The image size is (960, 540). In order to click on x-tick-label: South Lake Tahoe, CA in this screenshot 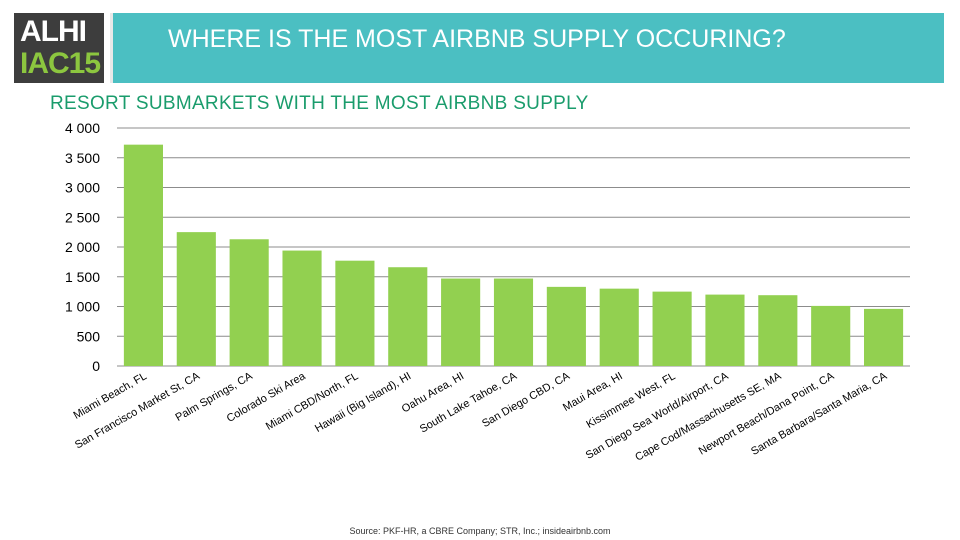, I will do `click(469, 403)`.